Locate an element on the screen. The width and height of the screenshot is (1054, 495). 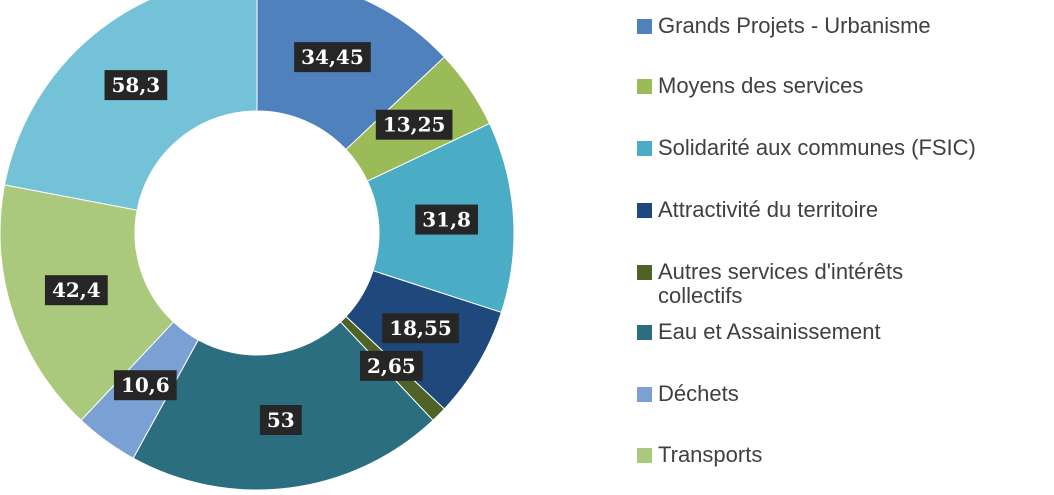
data-label: 58,3 is located at coordinates (136, 85).